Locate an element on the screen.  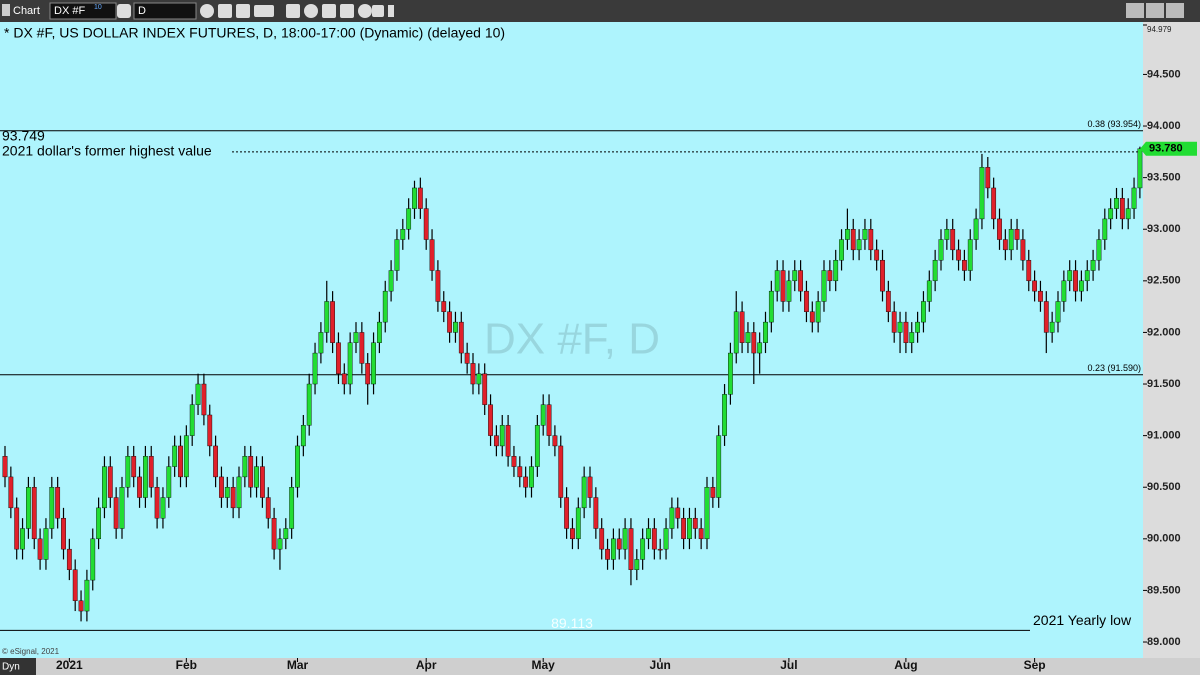
symbol-box is located at coordinates (83, 11).